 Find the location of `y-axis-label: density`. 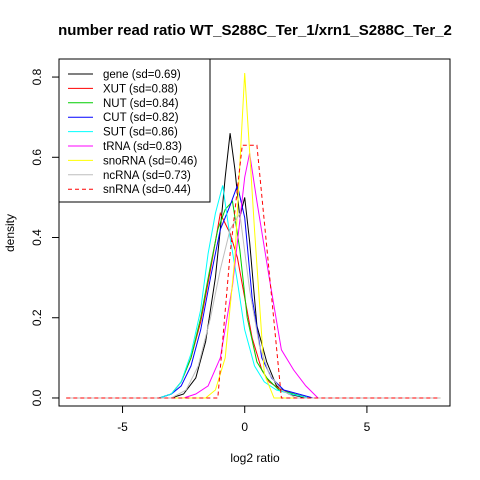

y-axis-label: density is located at coordinates (10, 233).